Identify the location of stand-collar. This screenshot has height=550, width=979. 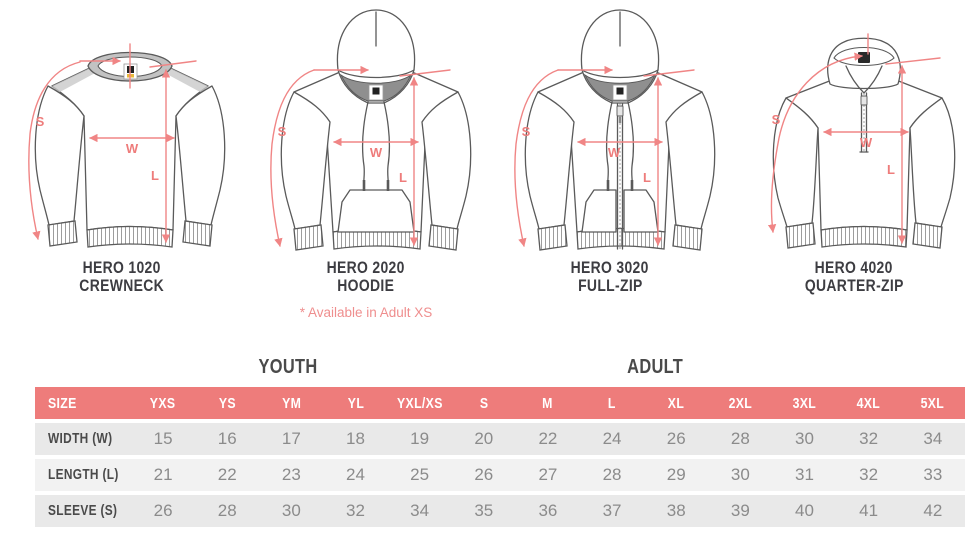
(864, 65).